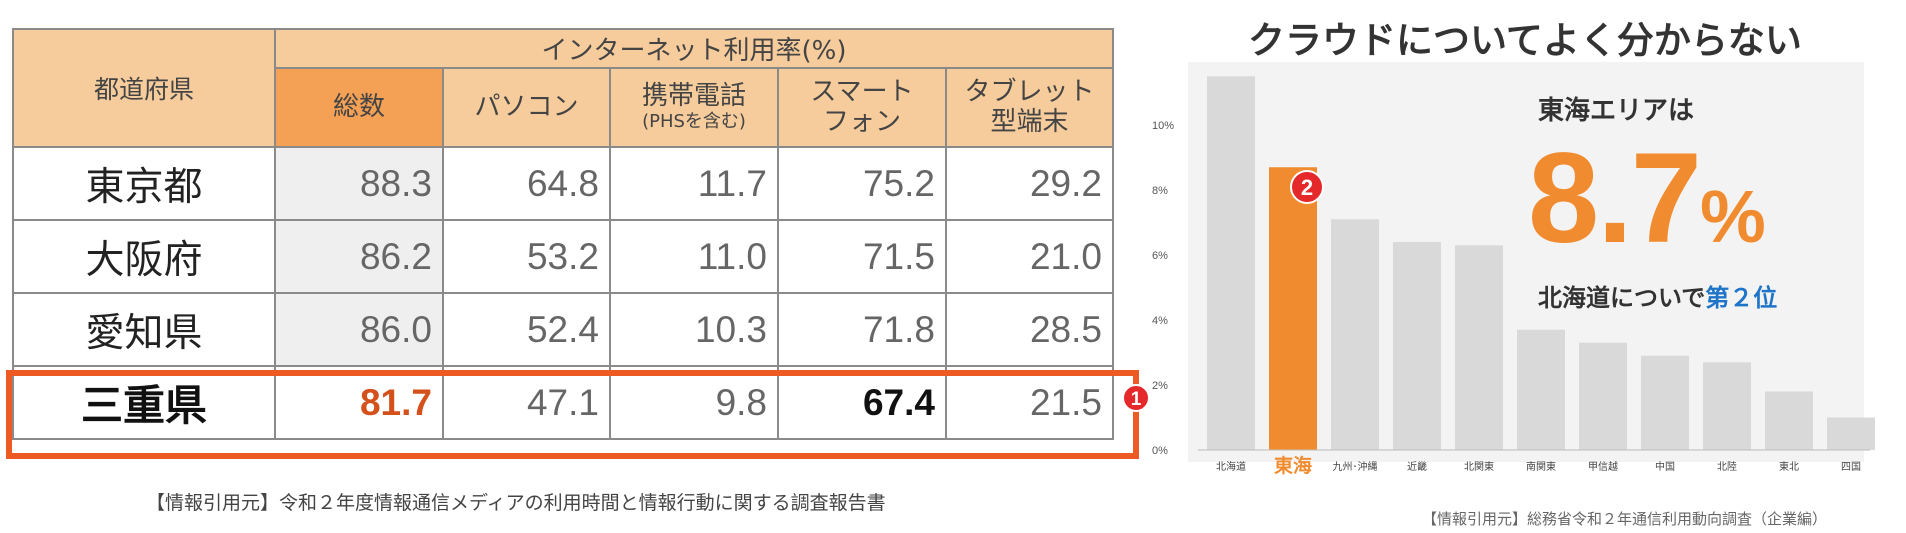 This screenshot has height=533, width=1906. What do you see at coordinates (1029, 256) in the screenshot?
I see `value-cell: 21.0` at bounding box center [1029, 256].